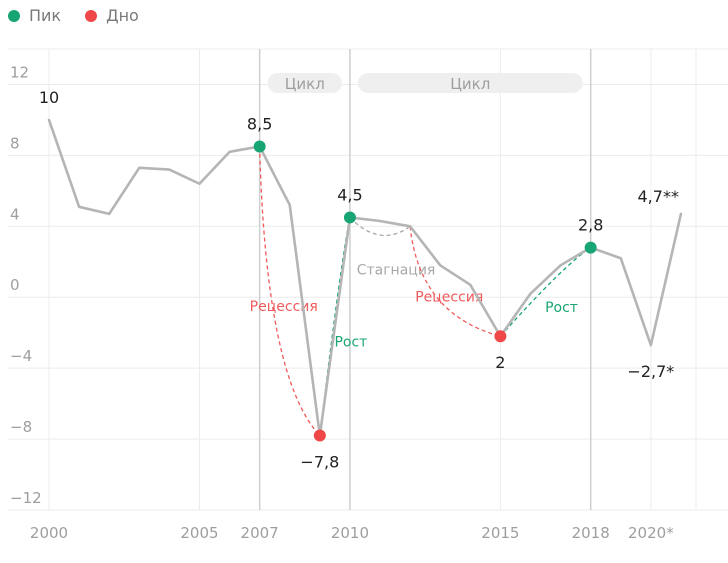  What do you see at coordinates (45, 15) in the screenshot?
I see `legend-label-peak: Пик` at bounding box center [45, 15].